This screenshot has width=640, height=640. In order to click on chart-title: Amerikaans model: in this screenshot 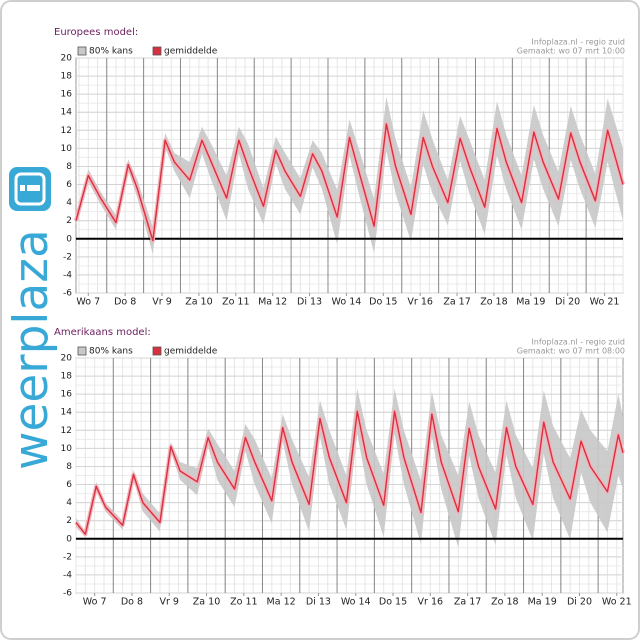, I will do `click(102, 332)`.